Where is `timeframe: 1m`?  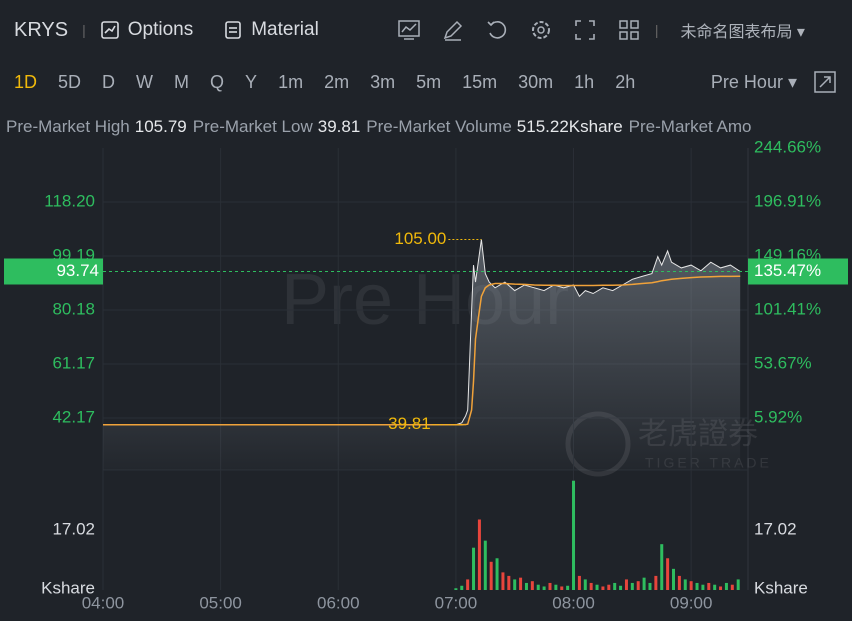
timeframe: 1m is located at coordinates (291, 81).